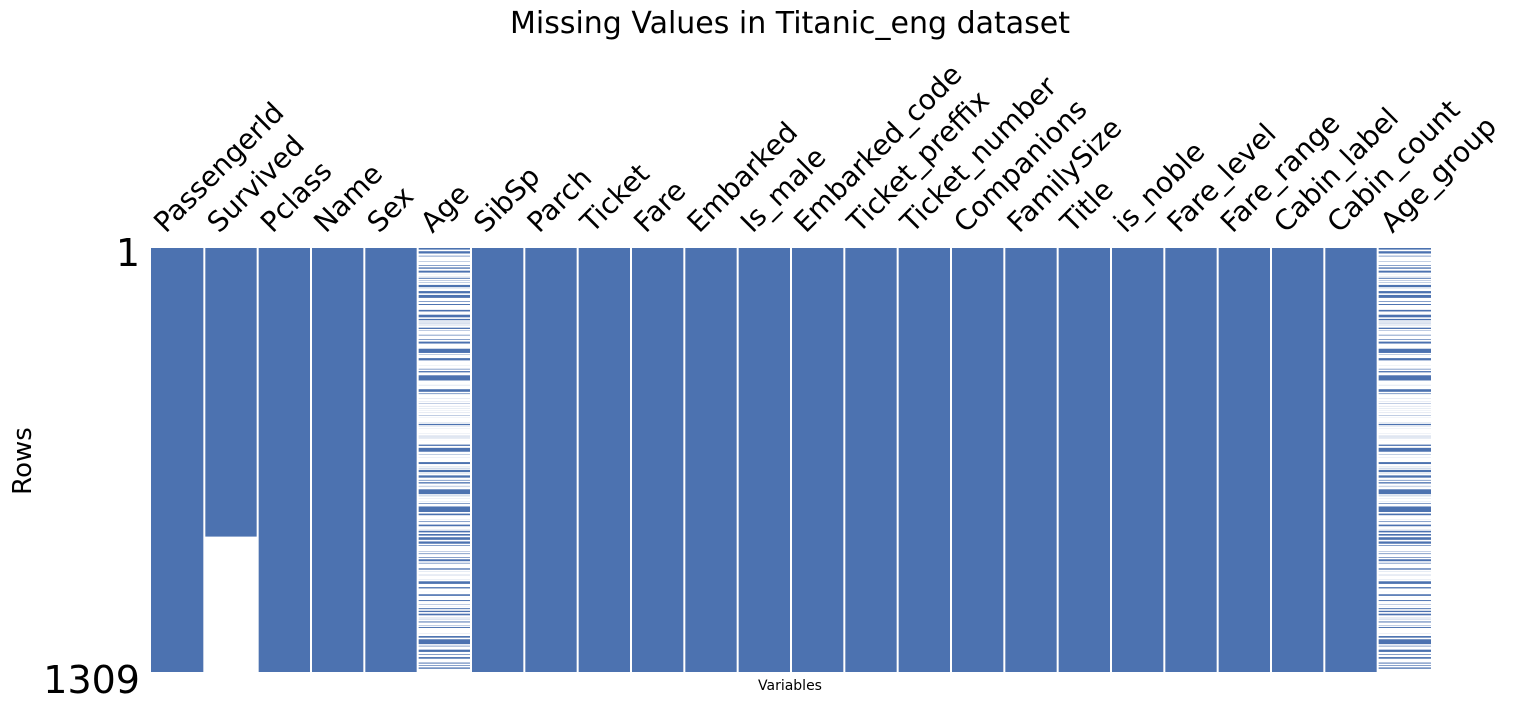 The width and height of the screenshot is (1537, 703). I want to click on column-sibsp, so click(498, 460).